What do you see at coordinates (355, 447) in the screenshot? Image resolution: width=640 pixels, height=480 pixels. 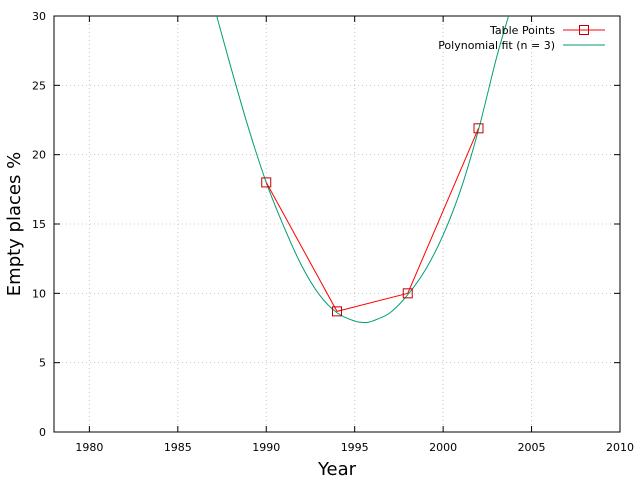 I see `x-tick-label: 1995` at bounding box center [355, 447].